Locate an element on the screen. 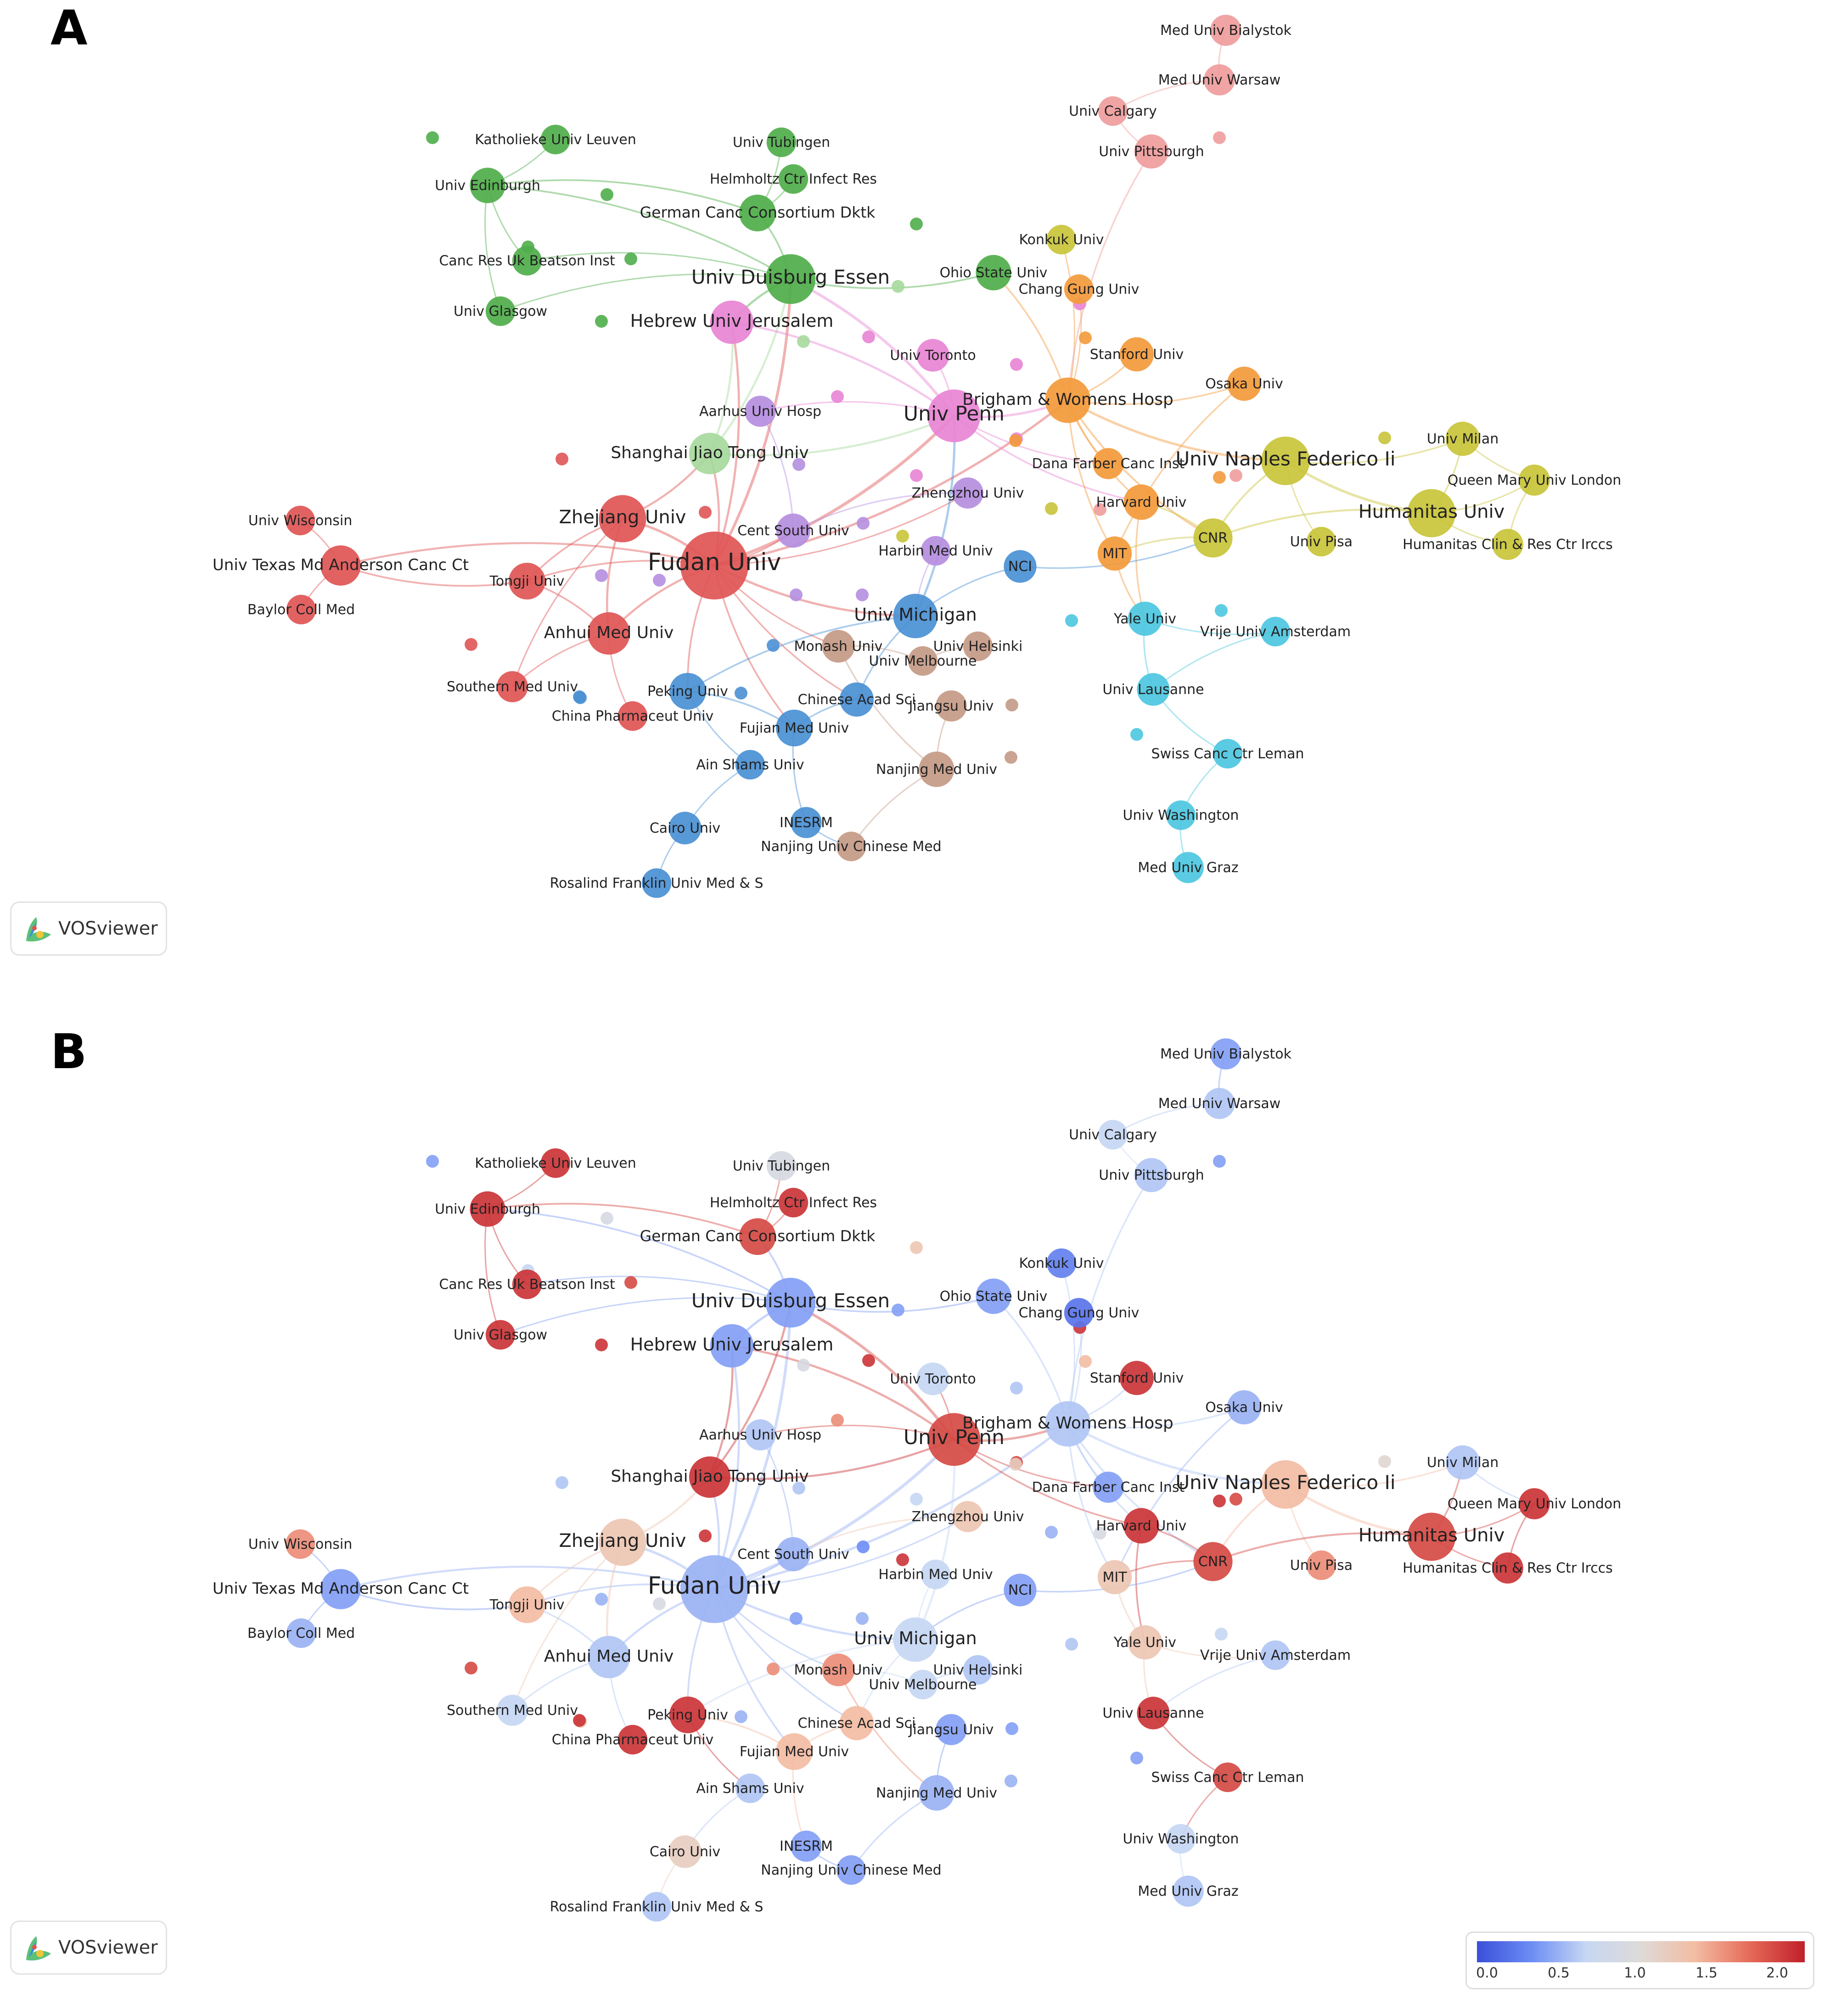 The height and width of the screenshot is (2016, 1830). node-label: German Canc Consortium Dktk is located at coordinates (758, 212).